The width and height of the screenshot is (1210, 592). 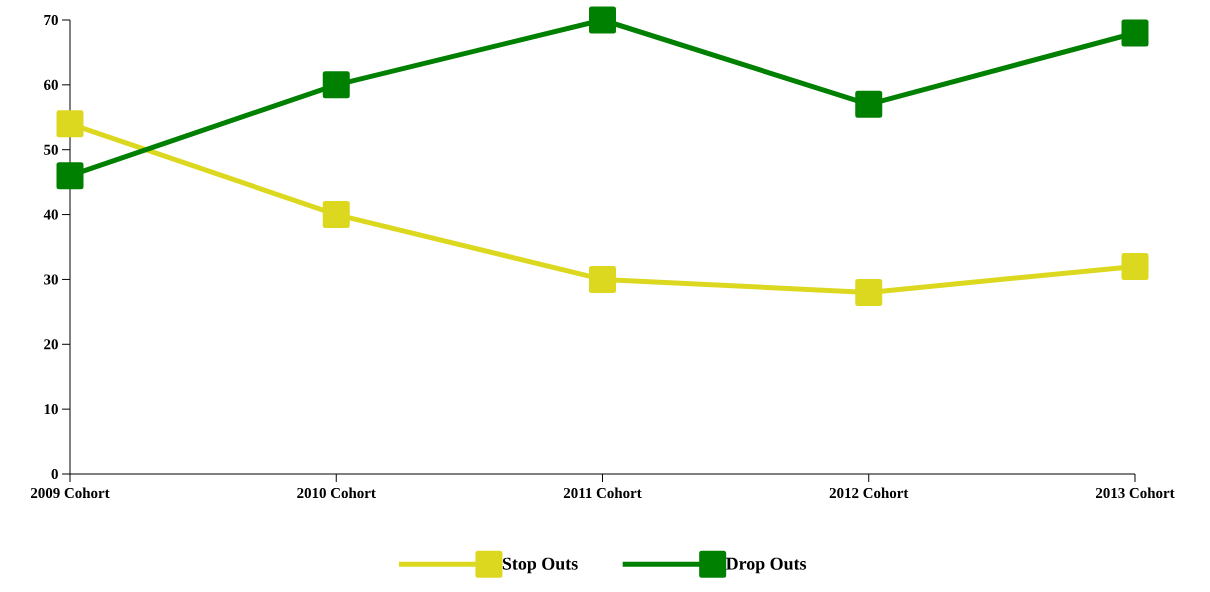 I want to click on x-tick-label: 2009 Cohort, so click(x=70, y=493).